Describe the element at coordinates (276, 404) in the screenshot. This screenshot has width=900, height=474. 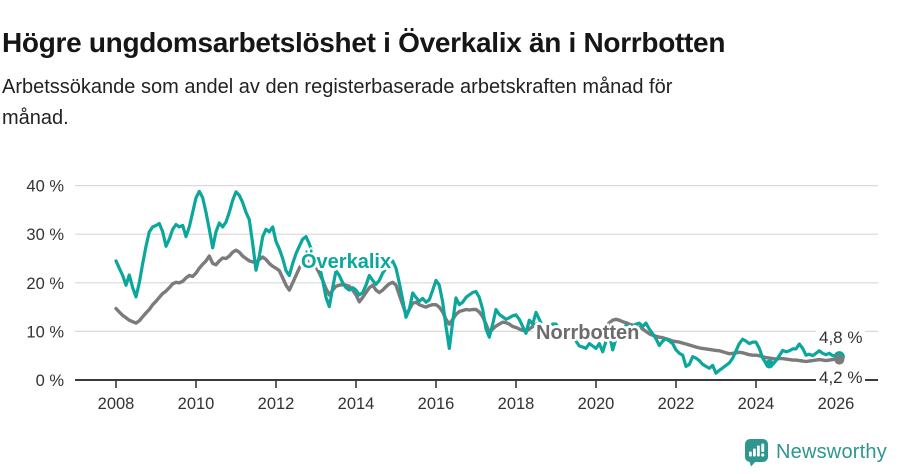
I see `svg-text: 2012` at that location.